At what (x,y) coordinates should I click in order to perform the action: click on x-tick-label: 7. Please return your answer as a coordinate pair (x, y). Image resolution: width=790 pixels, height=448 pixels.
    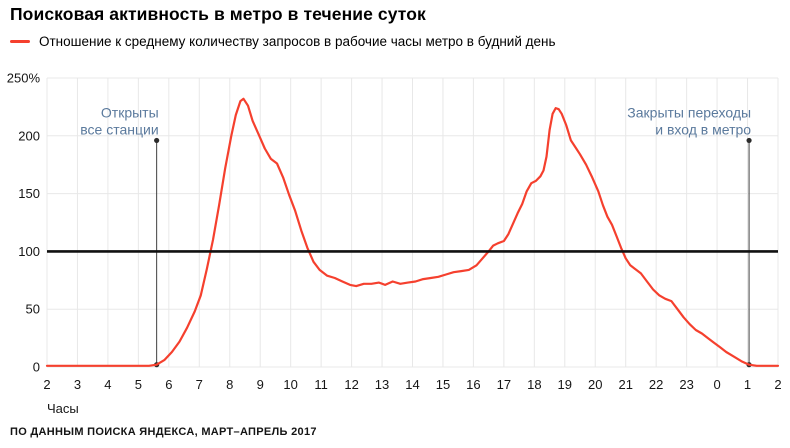
    Looking at the image, I should click on (199, 384).